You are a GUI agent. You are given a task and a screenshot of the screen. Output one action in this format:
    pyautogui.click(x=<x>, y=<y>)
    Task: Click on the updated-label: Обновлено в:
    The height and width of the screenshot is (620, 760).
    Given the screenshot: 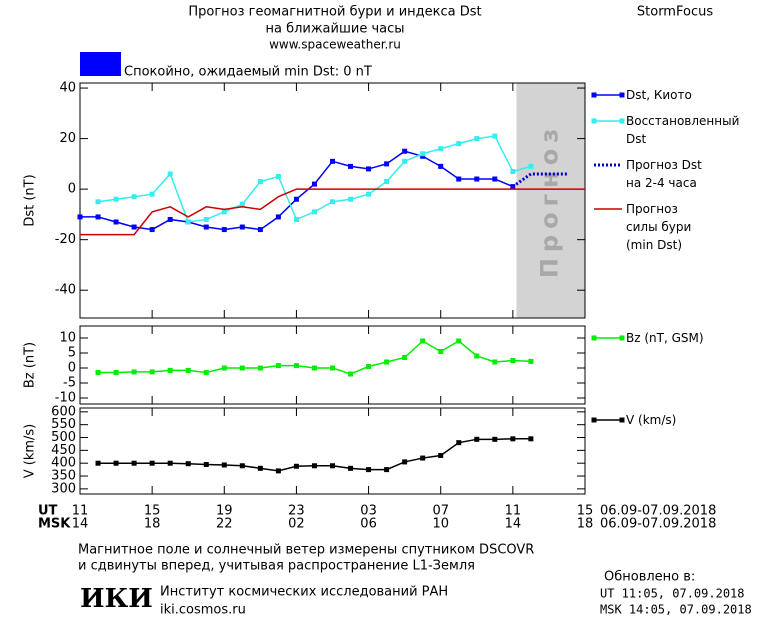 What is the action you would take?
    pyautogui.click(x=649, y=577)
    